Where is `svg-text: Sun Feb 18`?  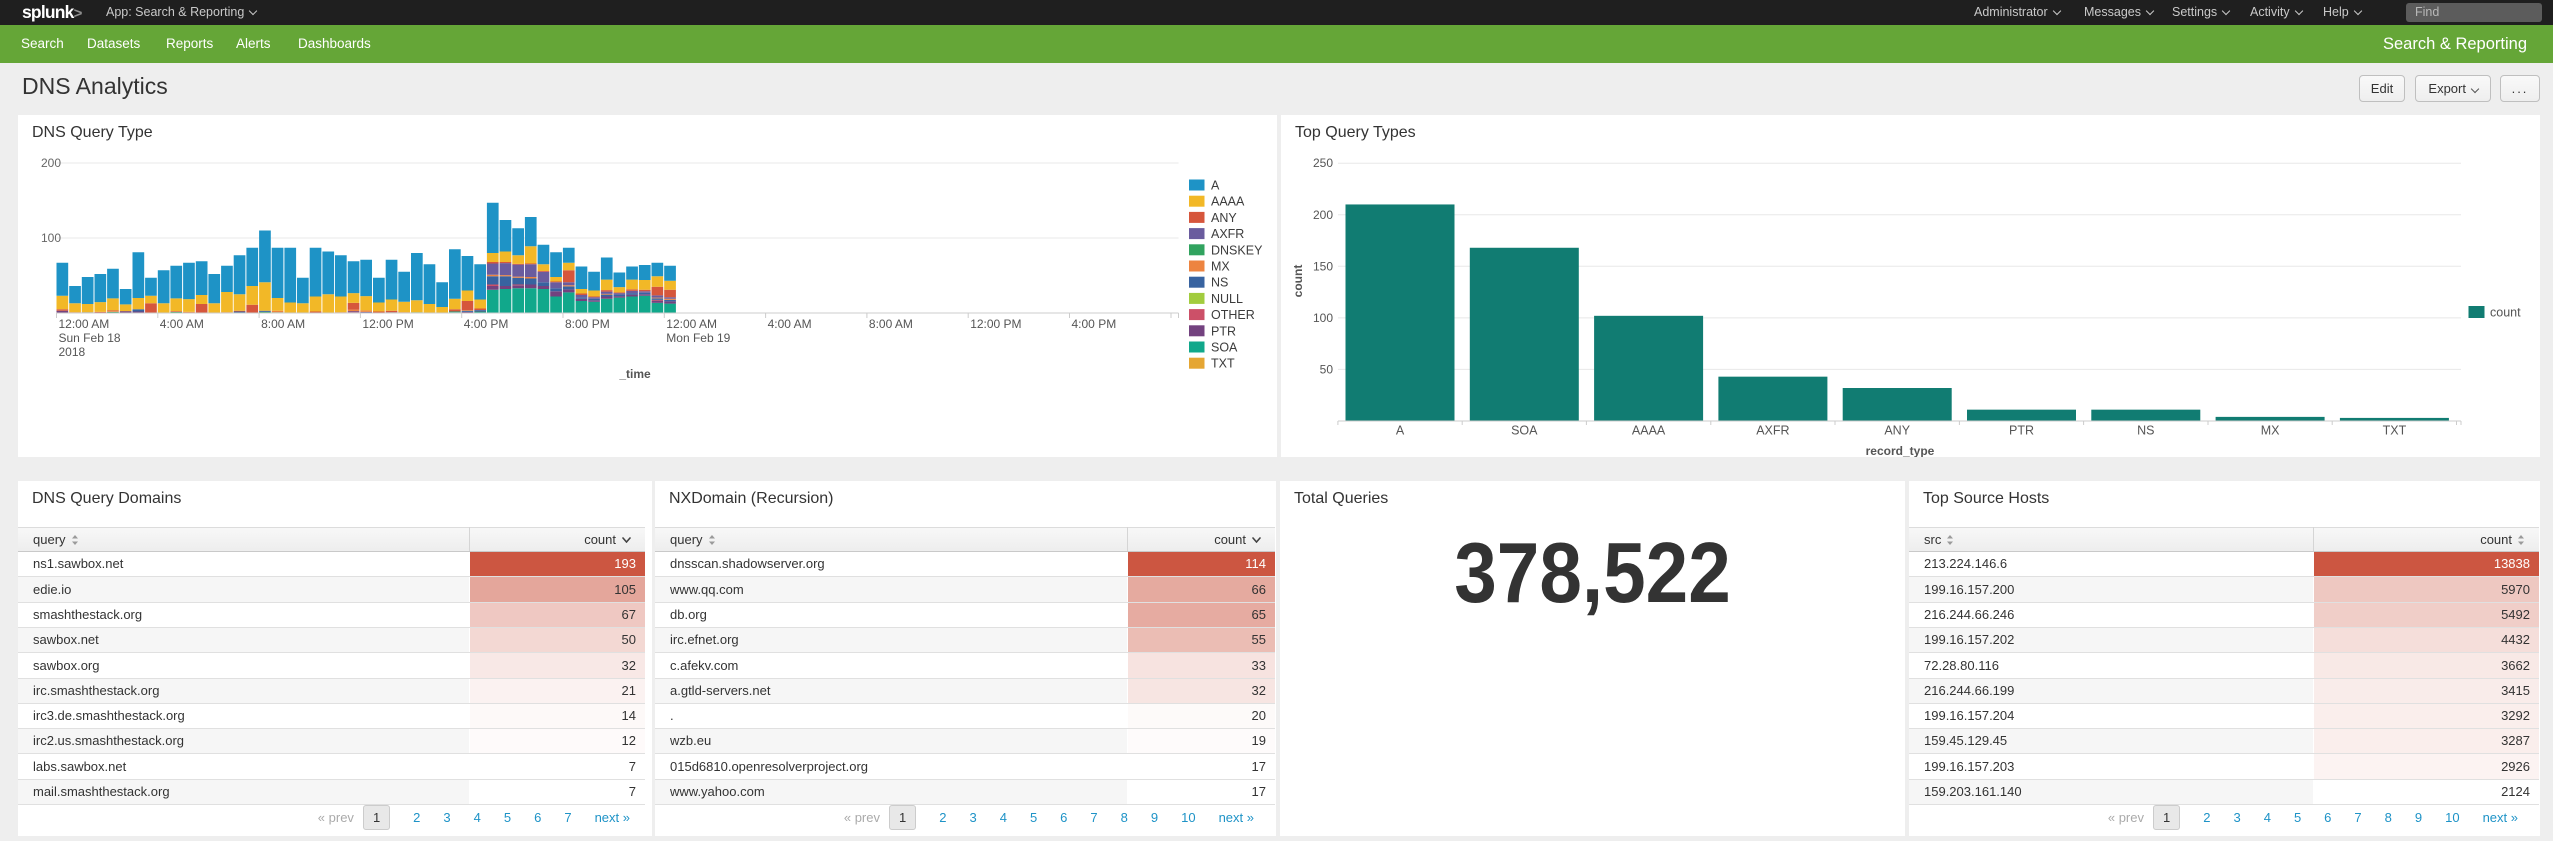
svg-text: Sun Feb 18 is located at coordinates (90, 338).